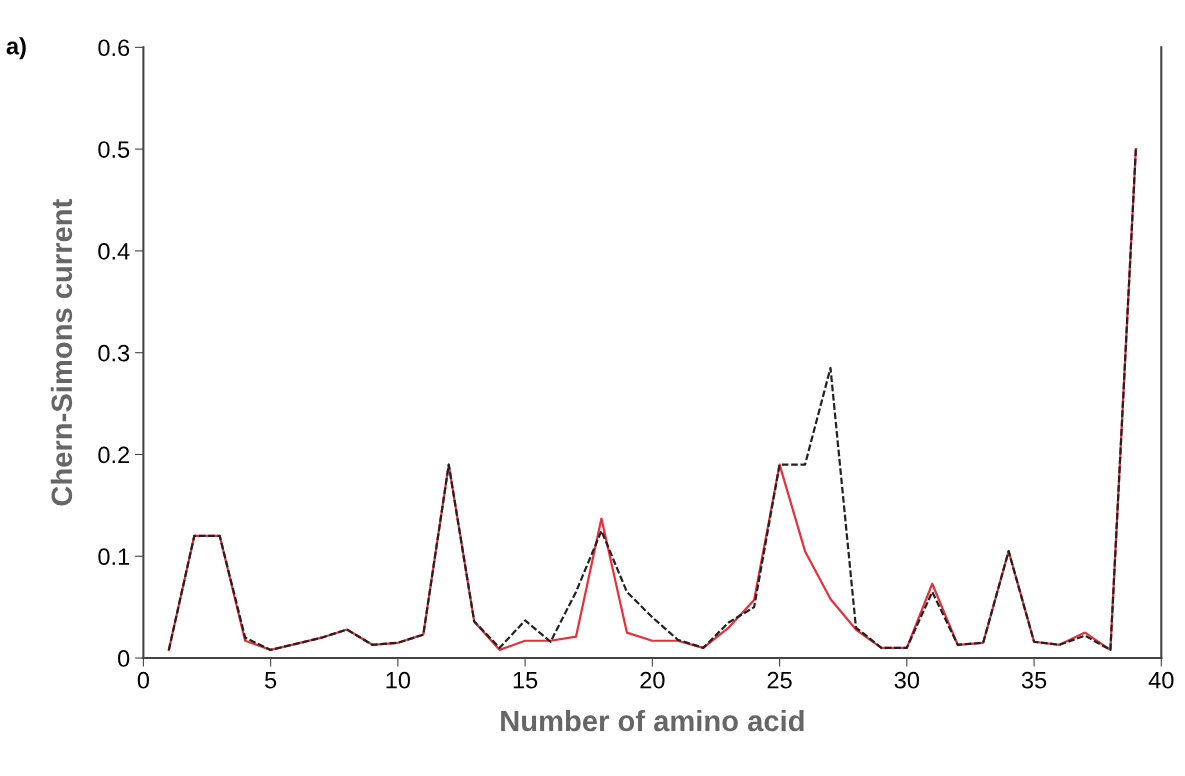 Image resolution: width=1185 pixels, height=776 pixels. Describe the element at coordinates (652, 680) in the screenshot. I see `x-tick-label: 20` at that location.